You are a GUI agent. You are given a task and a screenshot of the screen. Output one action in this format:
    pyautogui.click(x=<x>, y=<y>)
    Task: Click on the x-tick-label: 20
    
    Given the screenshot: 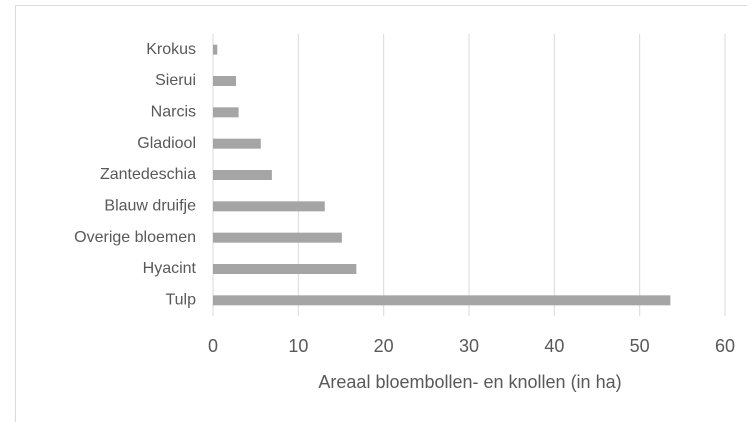 What is the action you would take?
    pyautogui.click(x=384, y=346)
    